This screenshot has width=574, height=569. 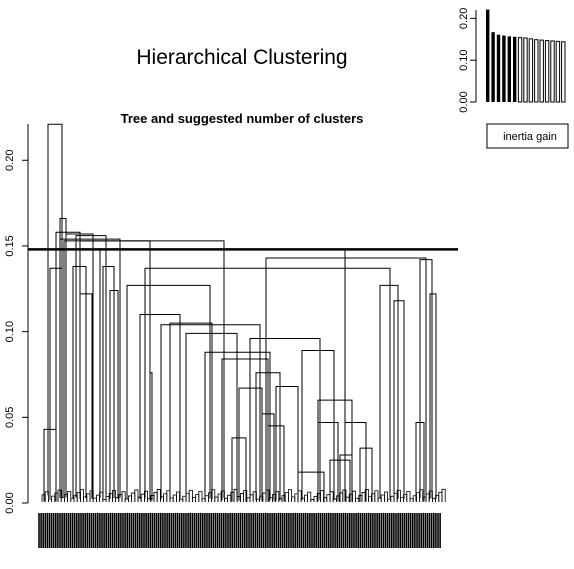 I want to click on inertia-y-tick-label: 0.10, so click(x=464, y=59).